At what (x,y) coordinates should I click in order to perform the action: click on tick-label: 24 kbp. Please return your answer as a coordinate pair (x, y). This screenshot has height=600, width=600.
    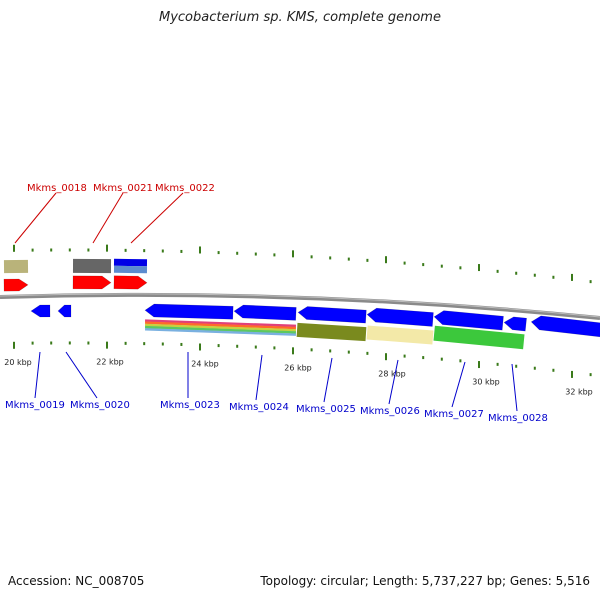
    Looking at the image, I should click on (205, 364).